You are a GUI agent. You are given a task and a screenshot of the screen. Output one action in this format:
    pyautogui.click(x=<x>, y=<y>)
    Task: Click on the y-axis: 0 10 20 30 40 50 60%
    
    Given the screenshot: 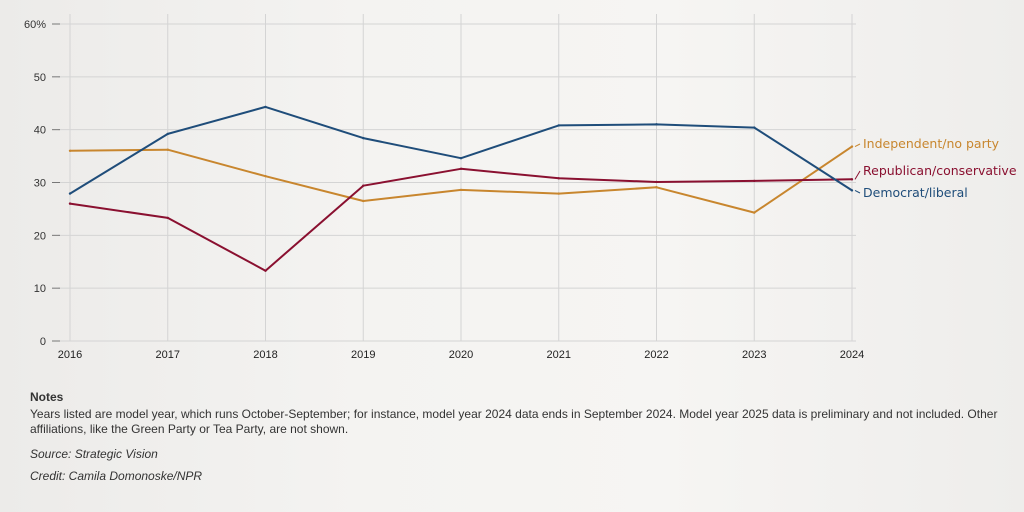 What is the action you would take?
    pyautogui.click(x=42, y=183)
    